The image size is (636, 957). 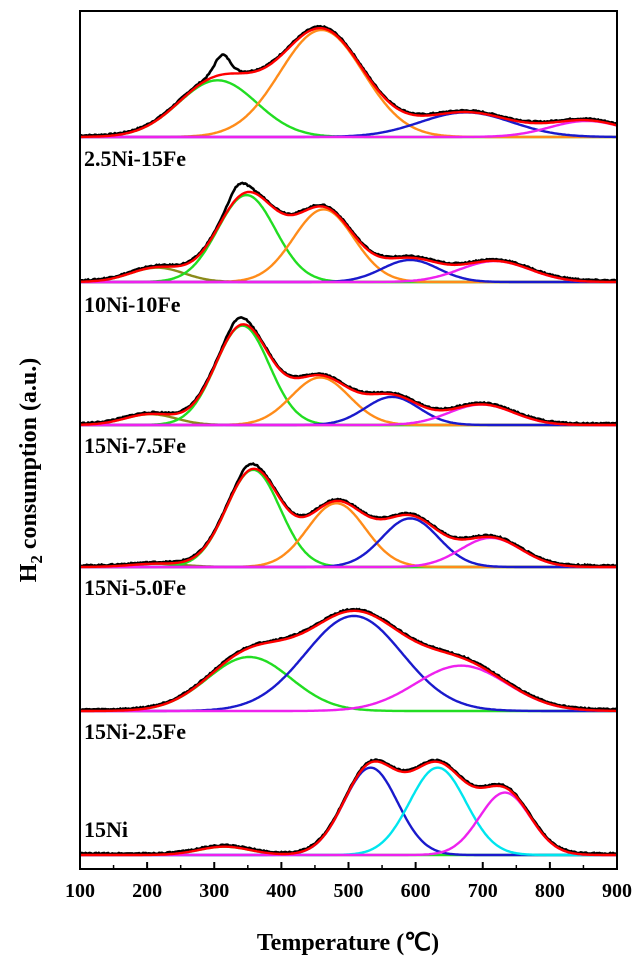 What do you see at coordinates (135, 587) in the screenshot?
I see `sample-label-15ni-5-0fe: 15Ni-5.0Fe` at bounding box center [135, 587].